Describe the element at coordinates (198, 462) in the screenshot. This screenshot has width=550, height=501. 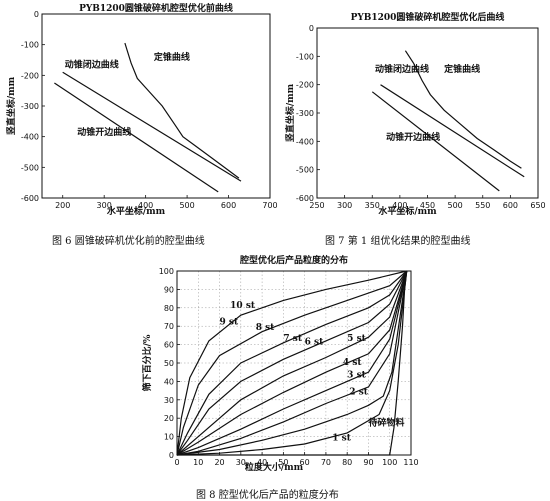
I see `x-tick-label: 10` at that location.